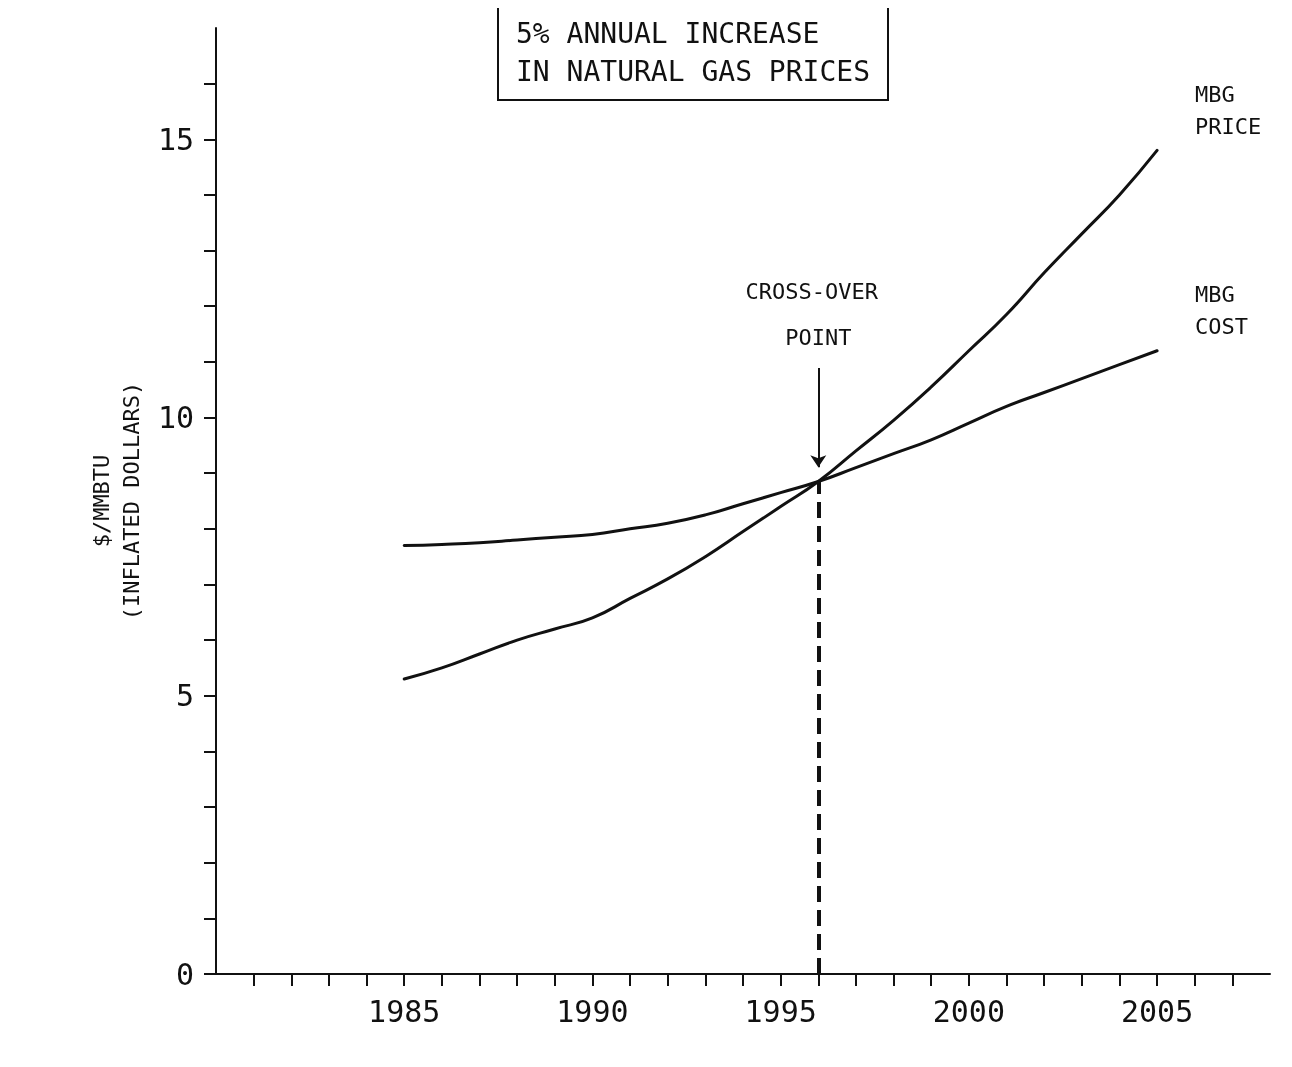  Describe the element at coordinates (592, 1011) in the screenshot. I see `x-tick-label: 1990` at that location.